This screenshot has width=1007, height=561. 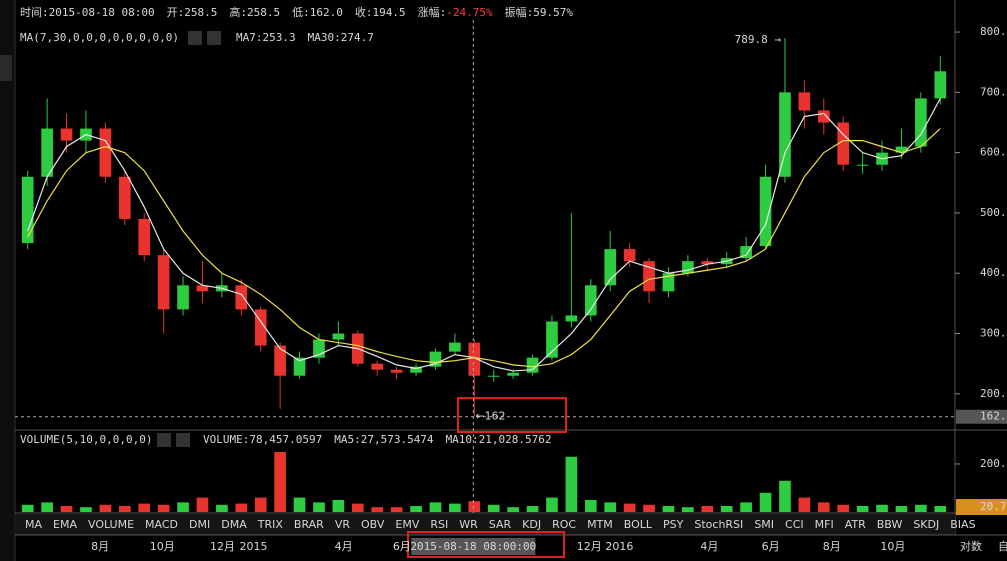 What do you see at coordinates (468, 524) in the screenshot?
I see `indicator-tab: WR` at bounding box center [468, 524].